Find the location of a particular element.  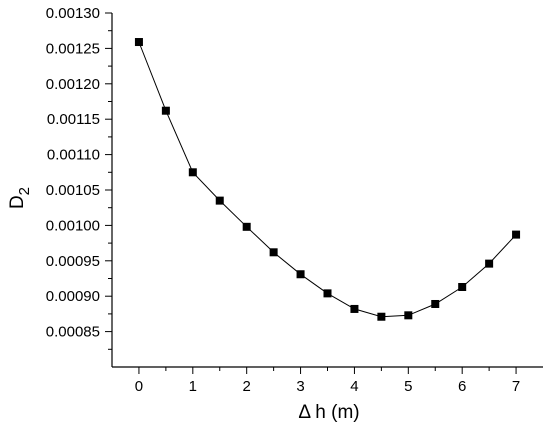

y-axis-title: D2 is located at coordinates (20, 198).